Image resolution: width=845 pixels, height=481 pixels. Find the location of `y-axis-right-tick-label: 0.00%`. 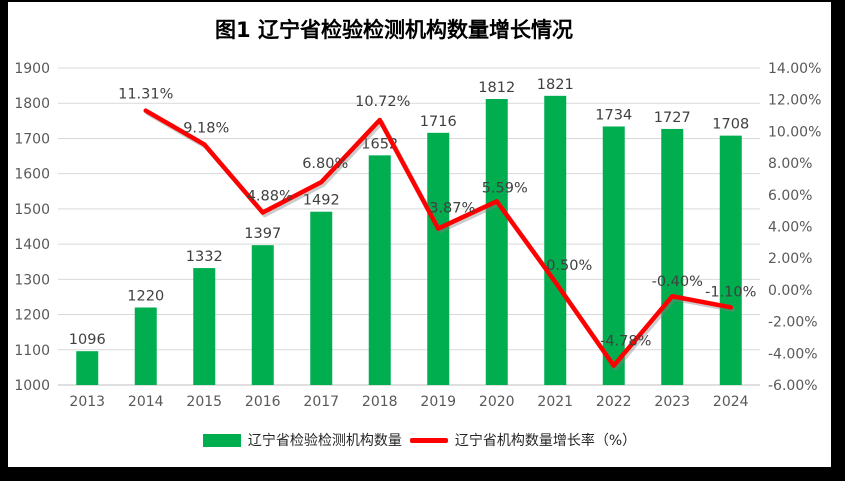

y-axis-right-tick-label: 0.00% is located at coordinates (790, 291).